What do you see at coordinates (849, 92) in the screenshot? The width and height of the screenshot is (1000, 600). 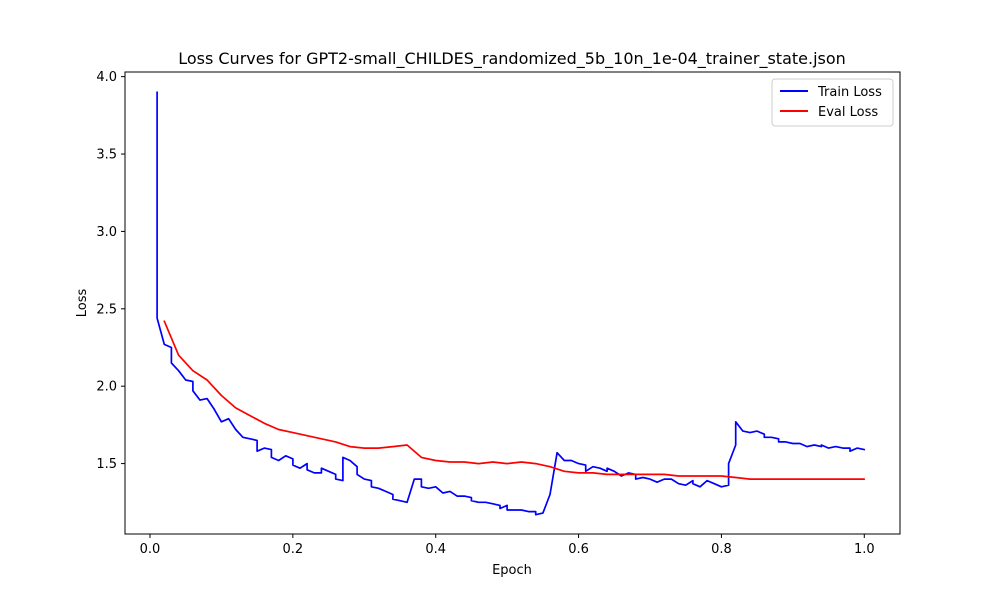 I see `legend-label-train-loss: Train Loss` at bounding box center [849, 92].